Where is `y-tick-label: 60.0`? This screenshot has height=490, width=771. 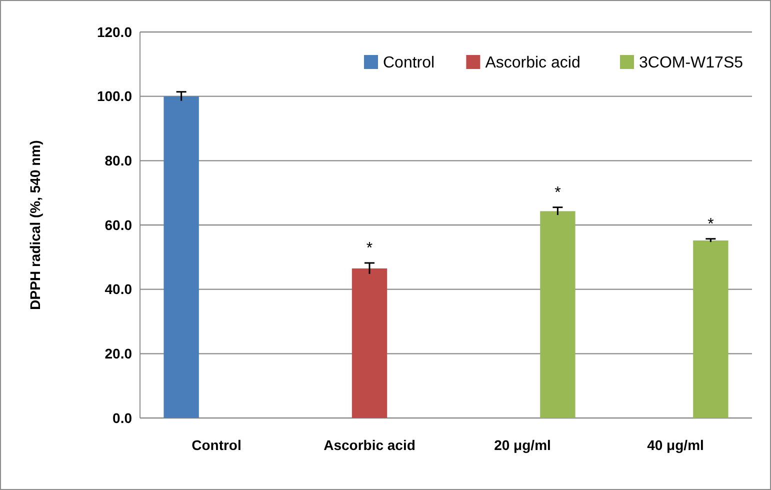
y-tick-label: 60.0 is located at coordinates (118, 224).